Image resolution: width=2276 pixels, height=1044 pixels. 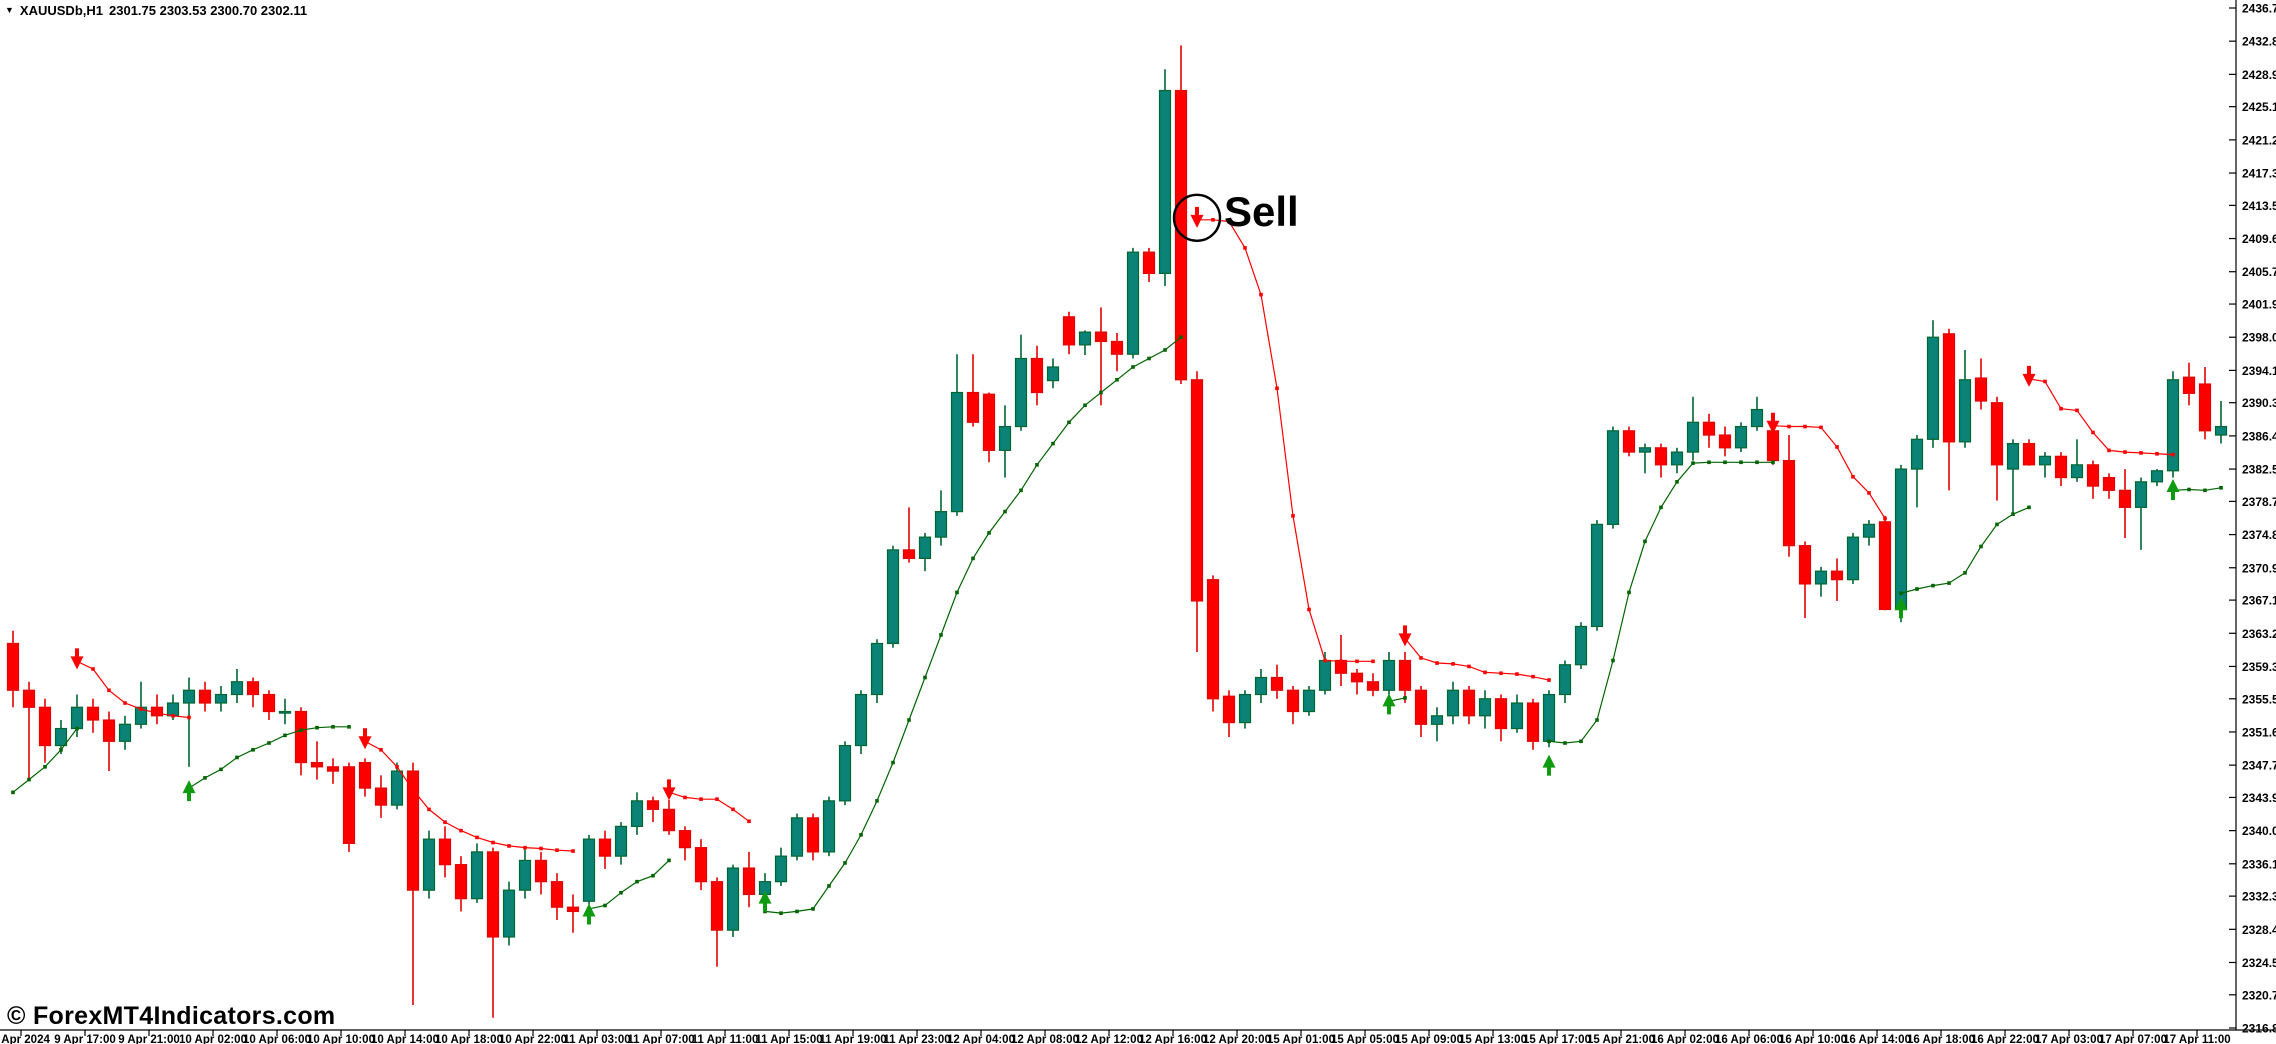 What do you see at coordinates (2196, 1039) in the screenshot?
I see `svg-text: 17 Apr 11:00` at bounding box center [2196, 1039].